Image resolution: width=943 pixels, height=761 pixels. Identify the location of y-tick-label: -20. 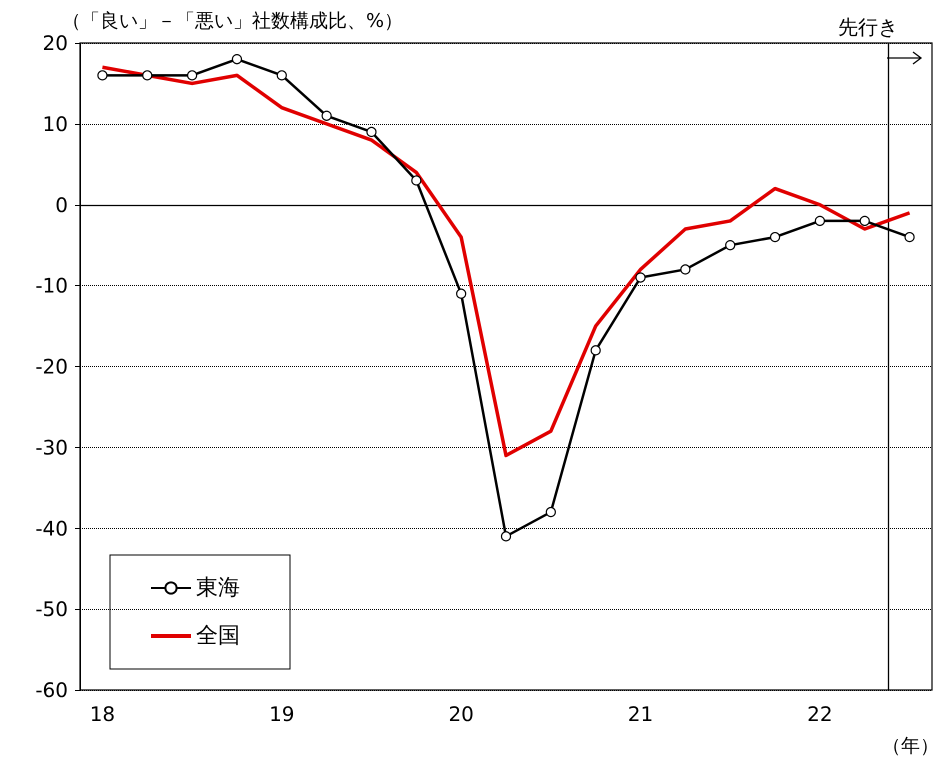
(51, 366).